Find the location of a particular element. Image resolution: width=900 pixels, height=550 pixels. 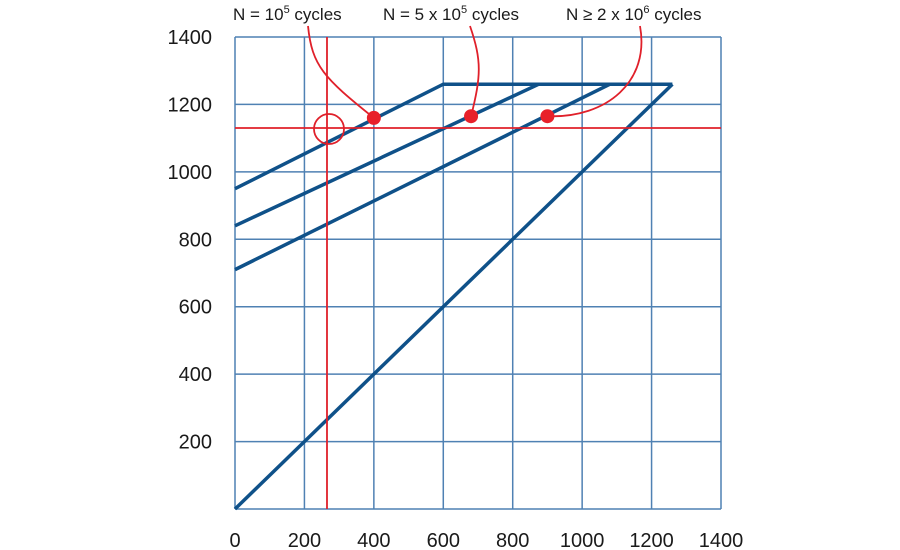

x-tick-label: 800 is located at coordinates (512, 540).